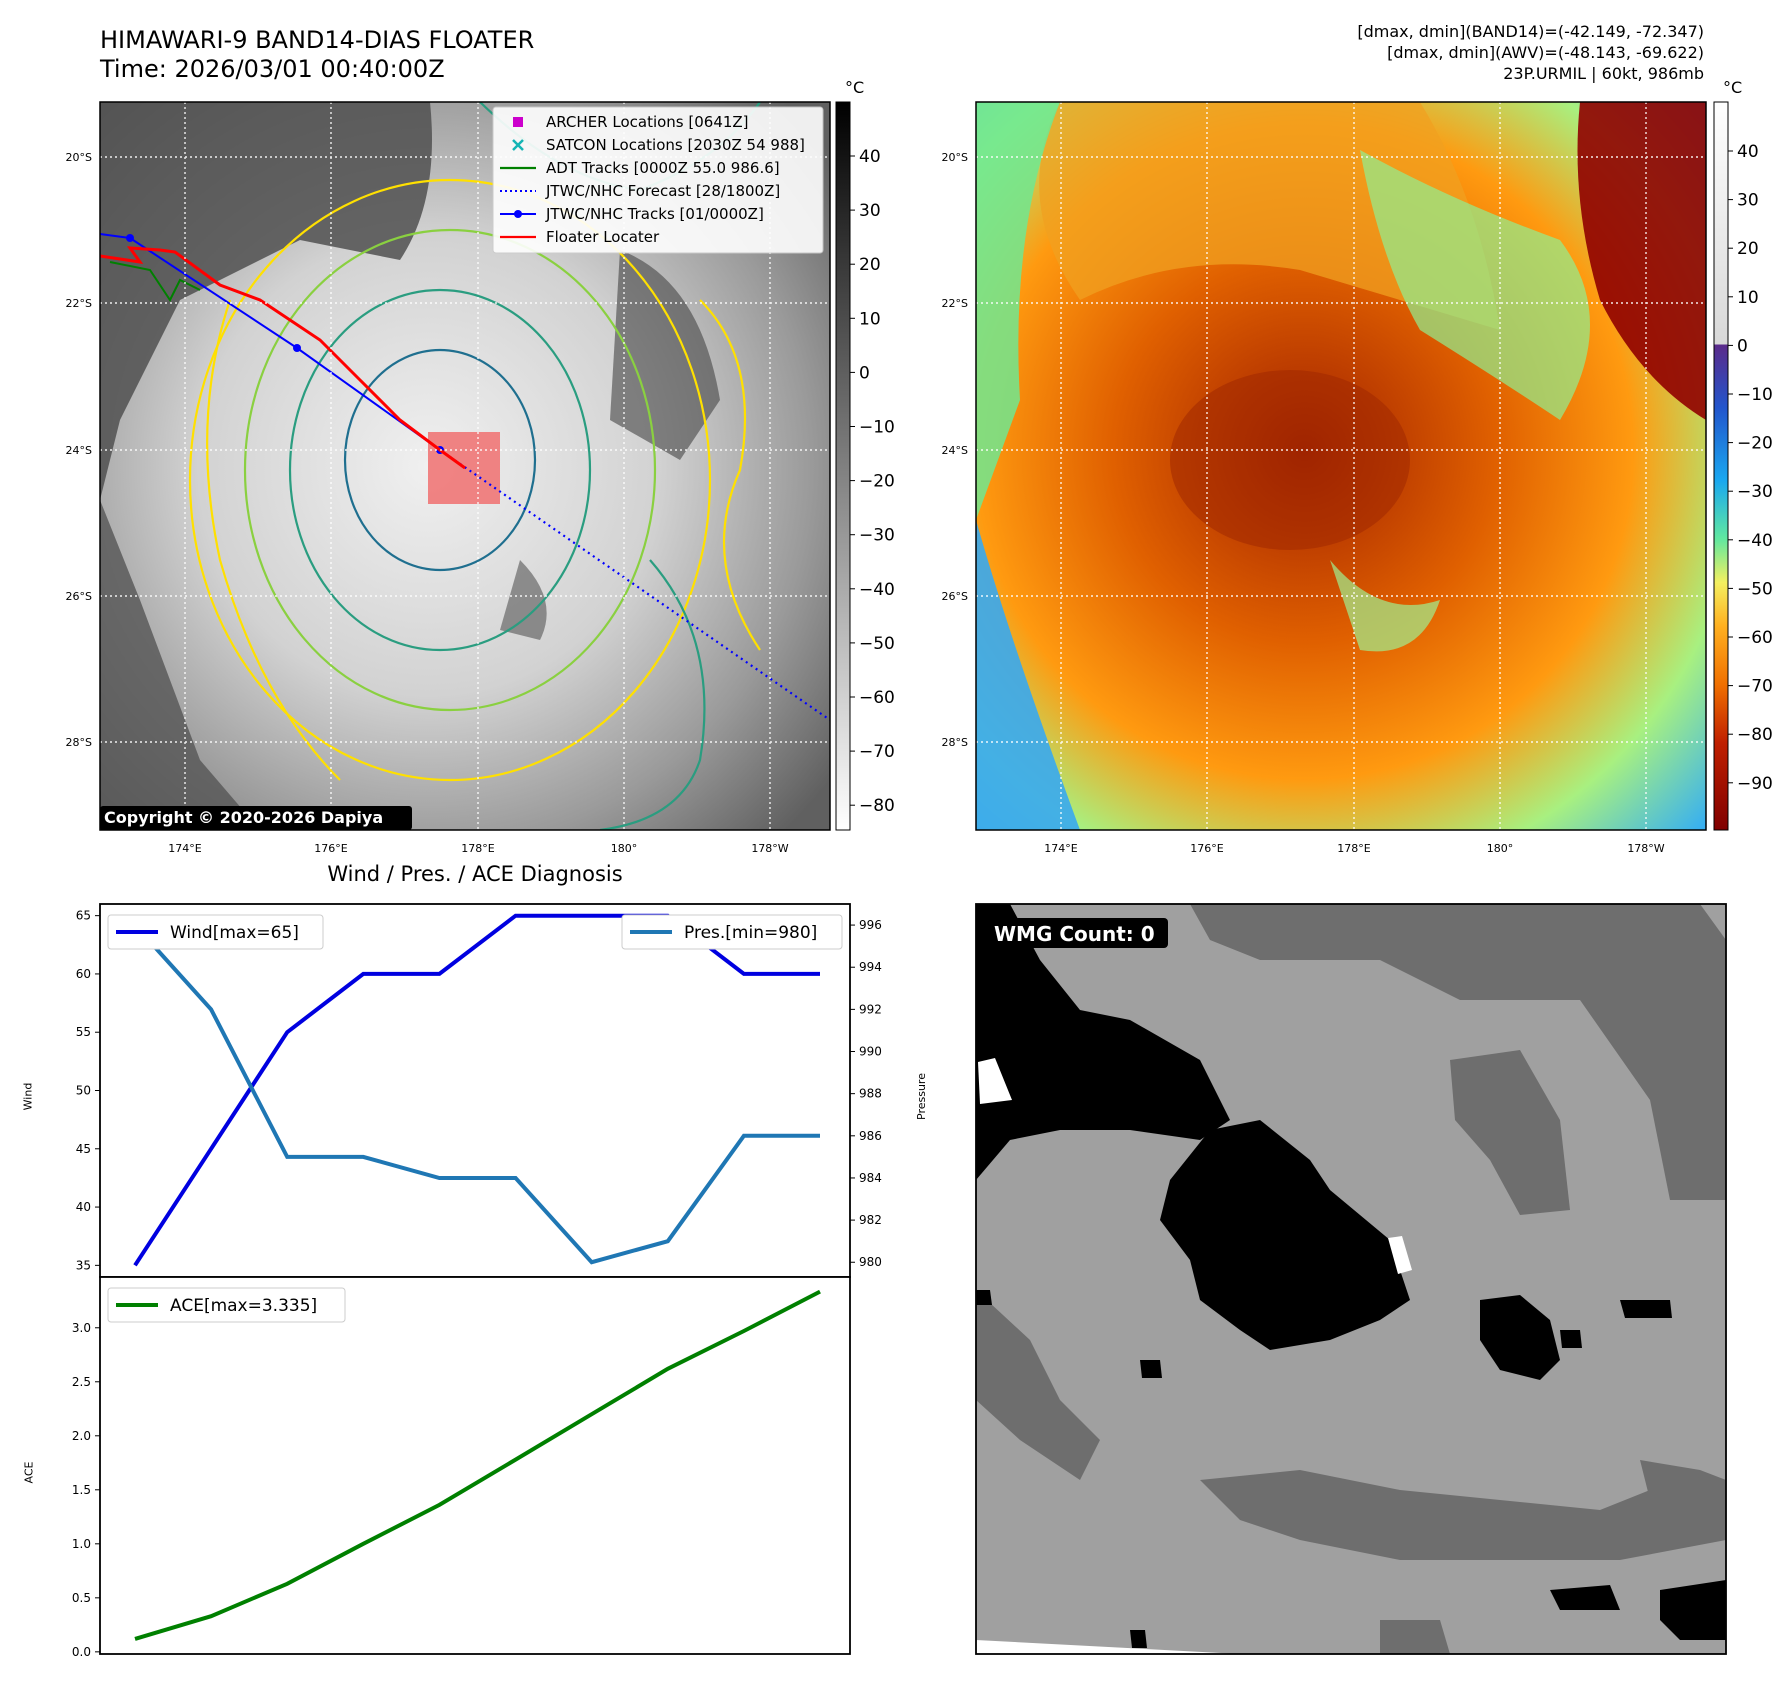 This screenshot has width=1792, height=1690. Describe the element at coordinates (855, 87) in the screenshot. I see `left-colorbar-unit: °C` at that location.